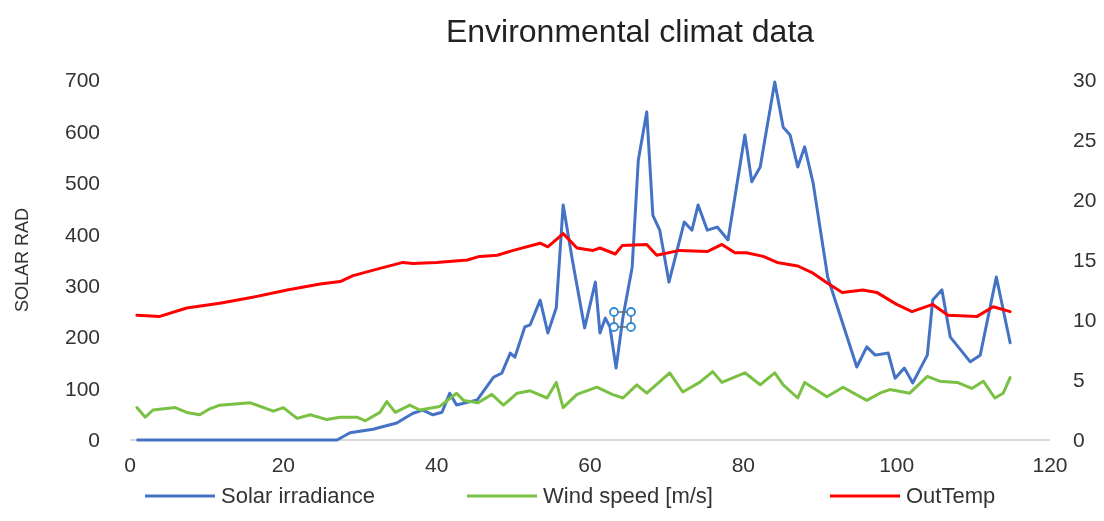 Image resolution: width=1104 pixels, height=521 pixels. I want to click on y2-tick-label: 5, so click(1079, 380).